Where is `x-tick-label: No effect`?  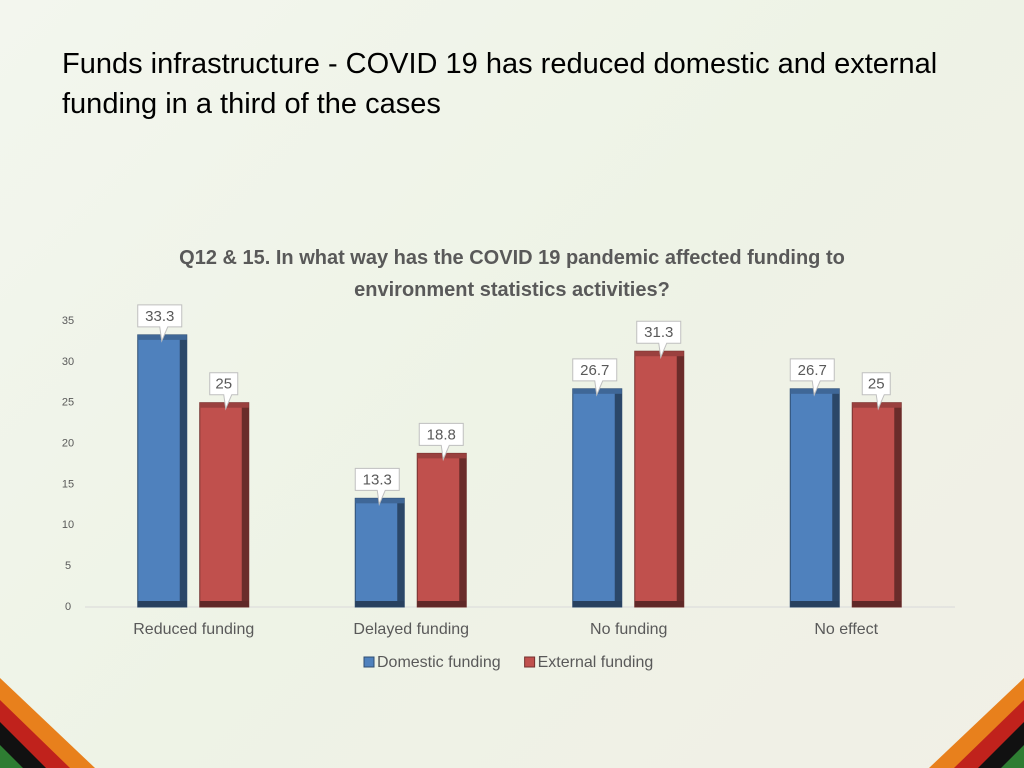
x-tick-label: No effect is located at coordinates (846, 629).